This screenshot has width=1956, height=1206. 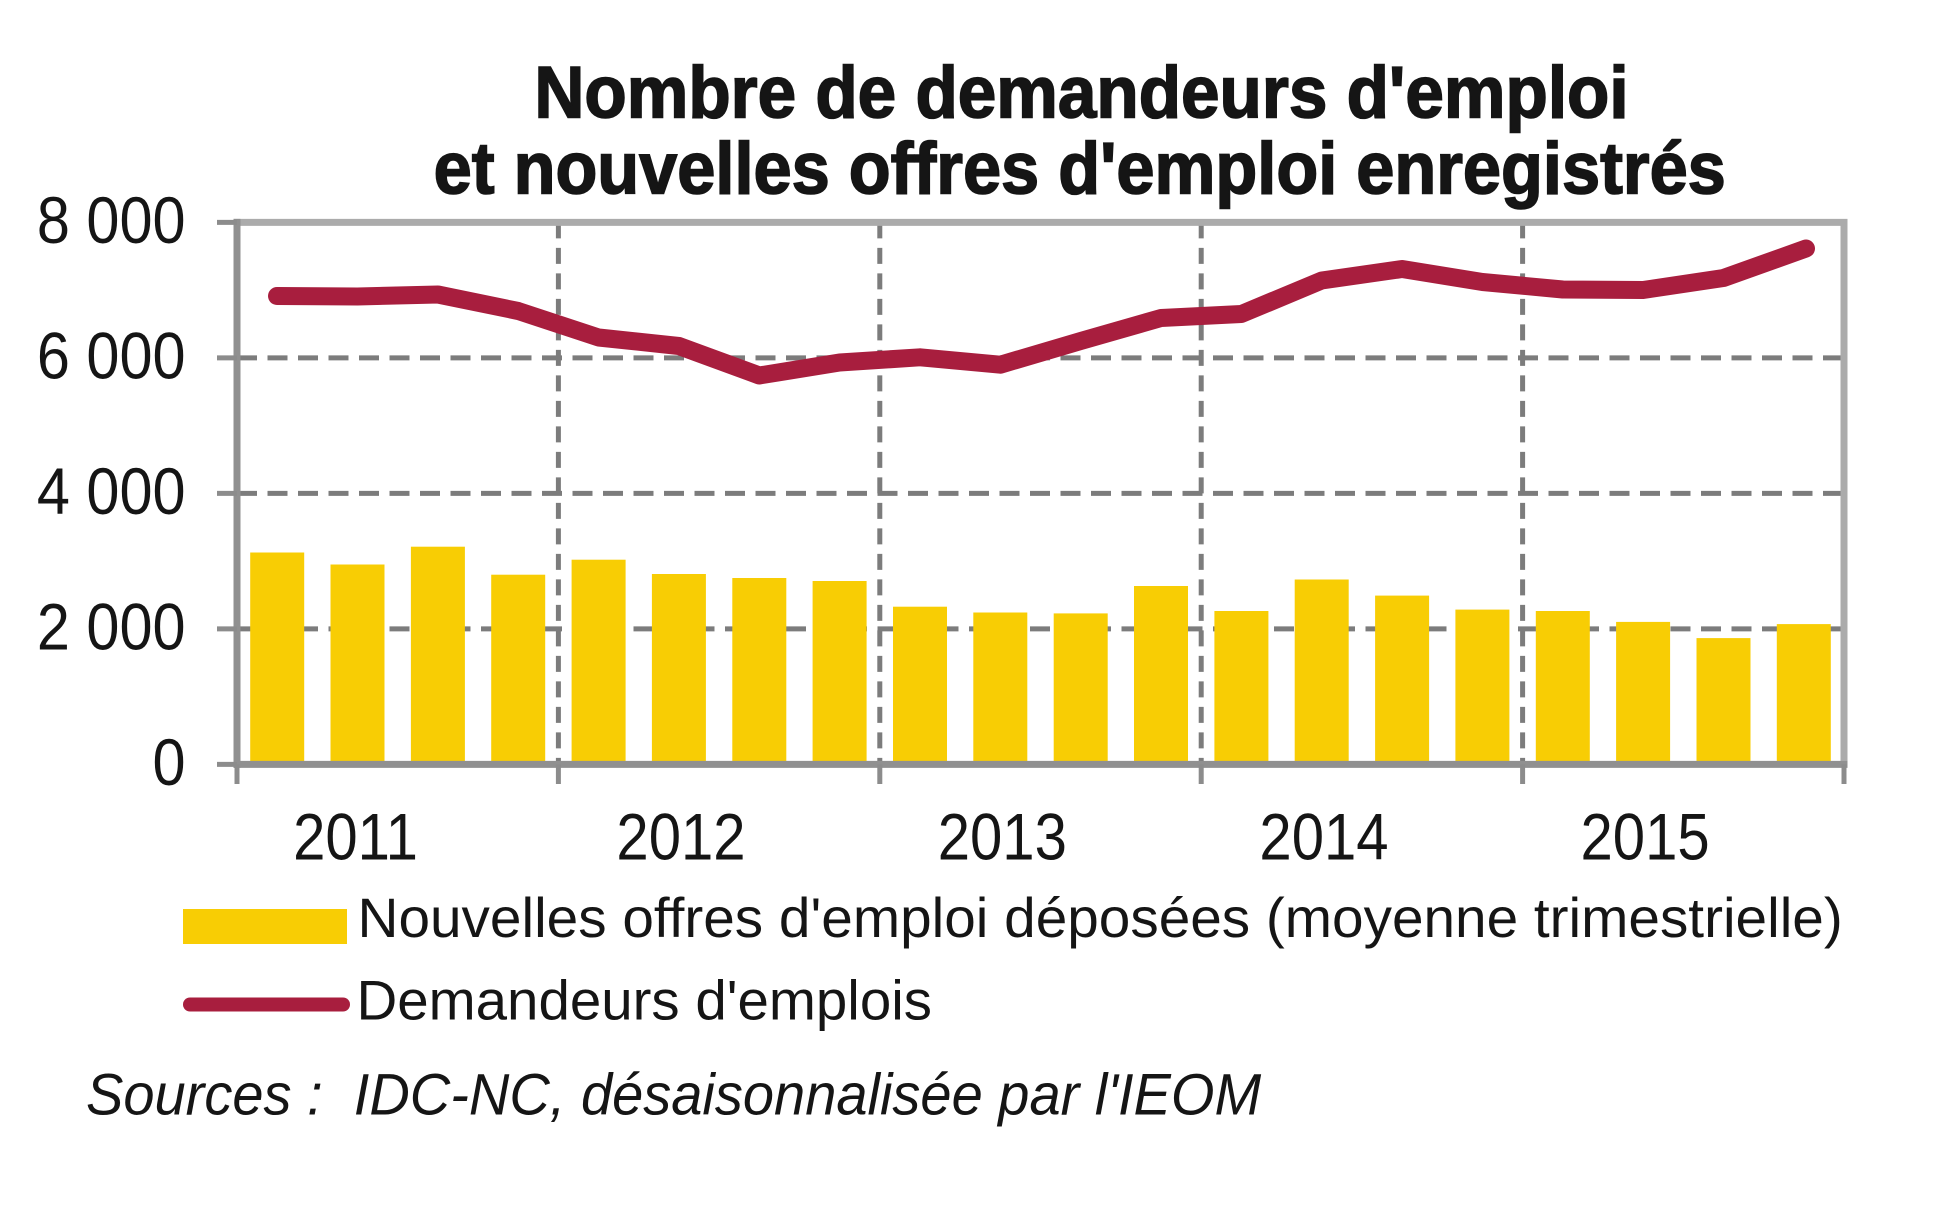 What do you see at coordinates (111, 628) in the screenshot?
I see `svg-text: 2 000` at bounding box center [111, 628].